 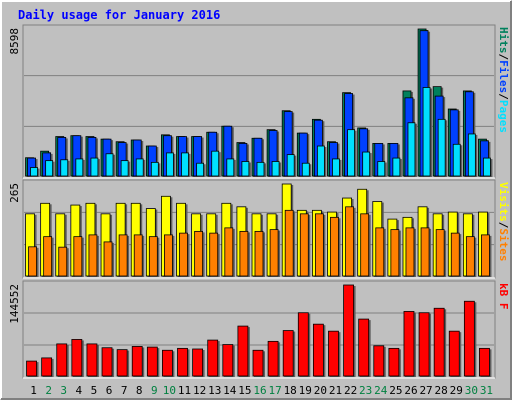 What do you see at coordinates (94, 390) in the screenshot?
I see `x-tick-label: 5` at bounding box center [94, 390].